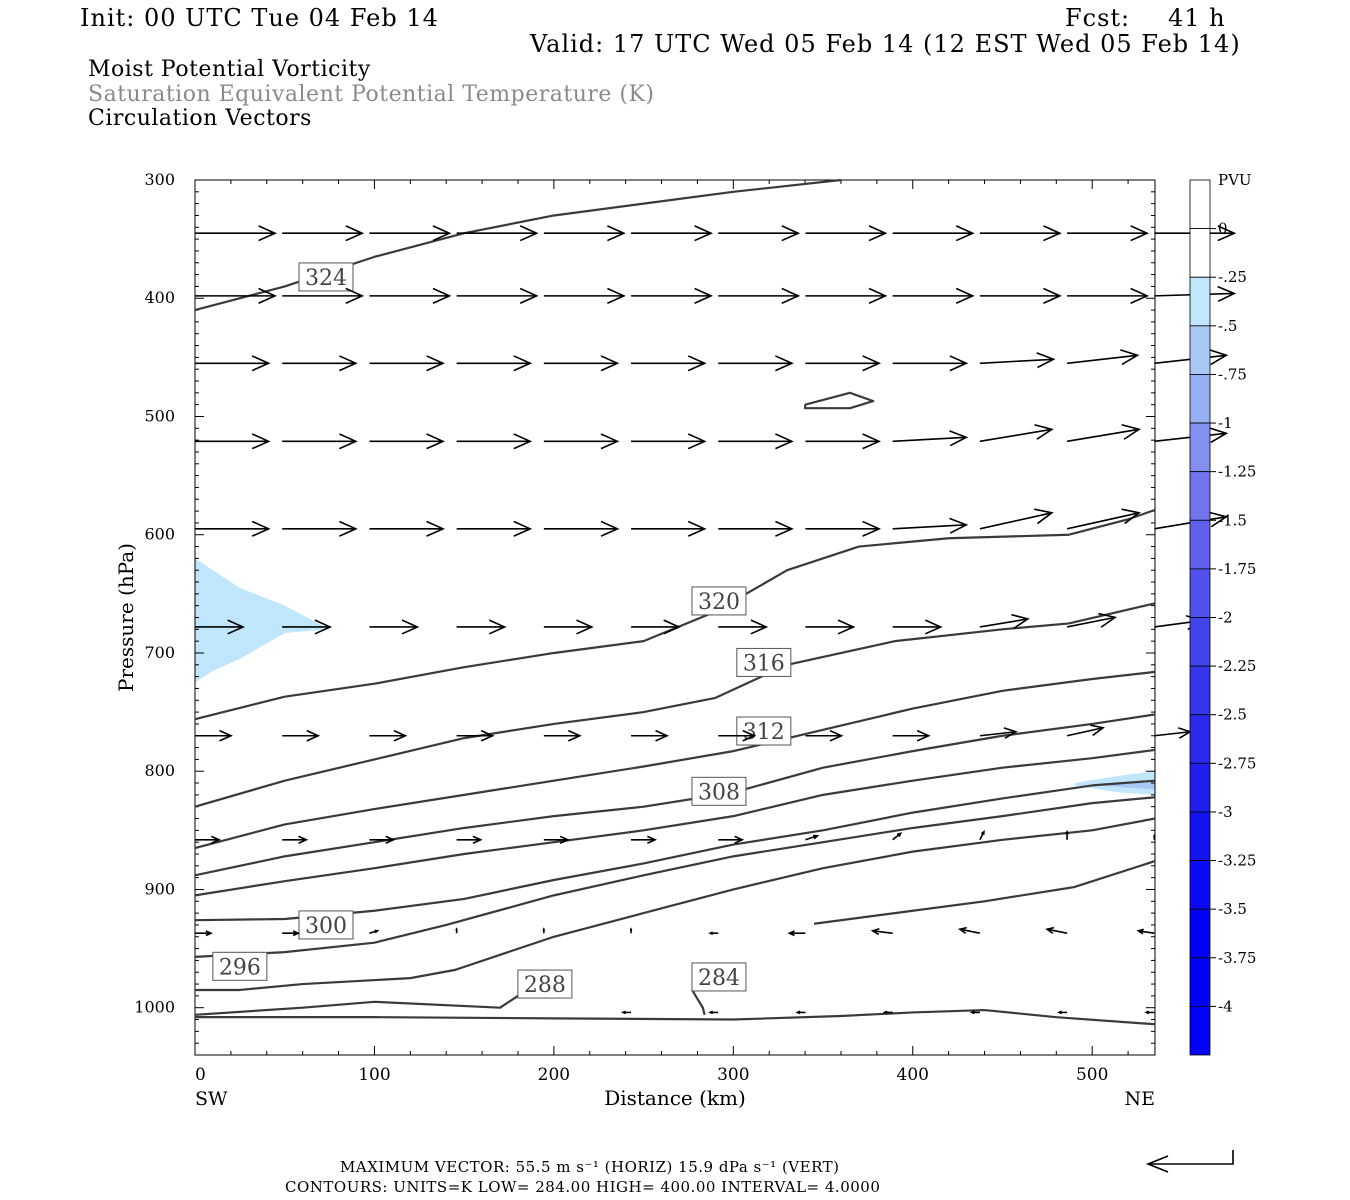  I want to click on reference-vector-head, so click(1157, 1164).